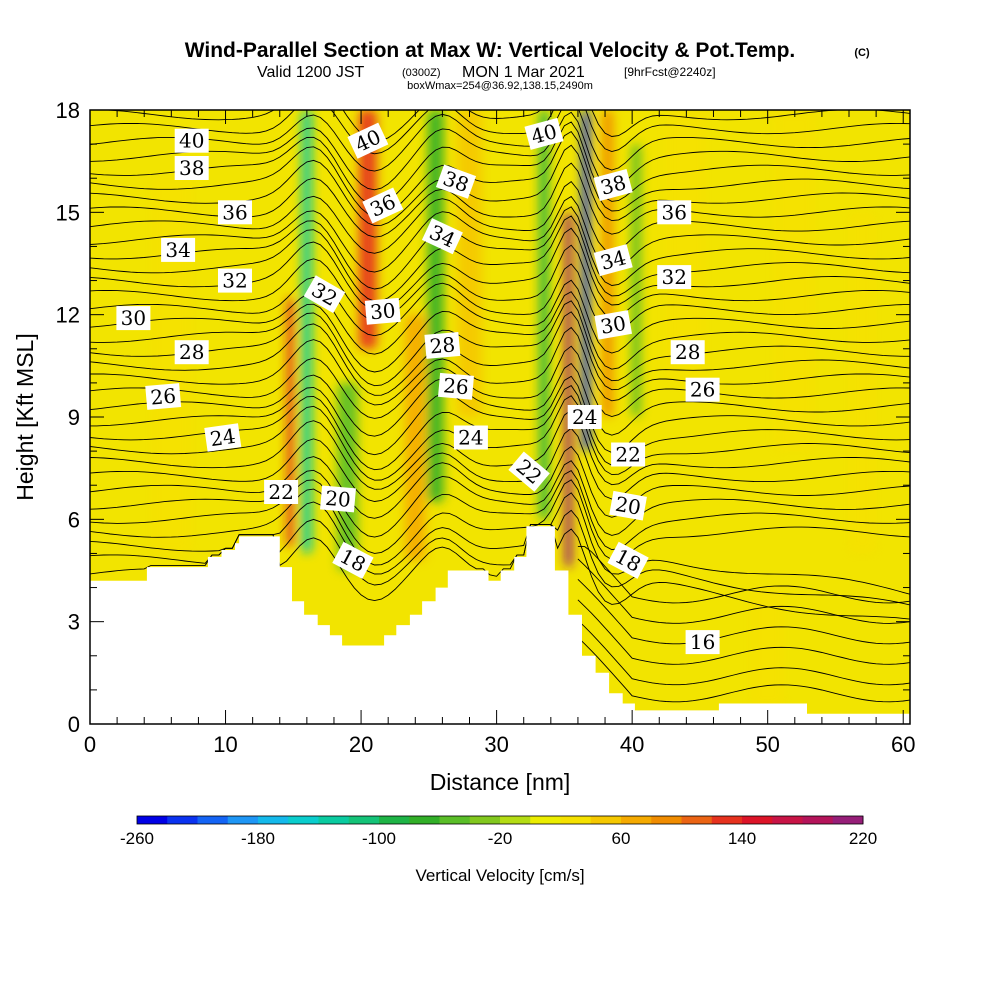 The width and height of the screenshot is (1000, 1000). I want to click on y-tick-label: 3, so click(74, 622).